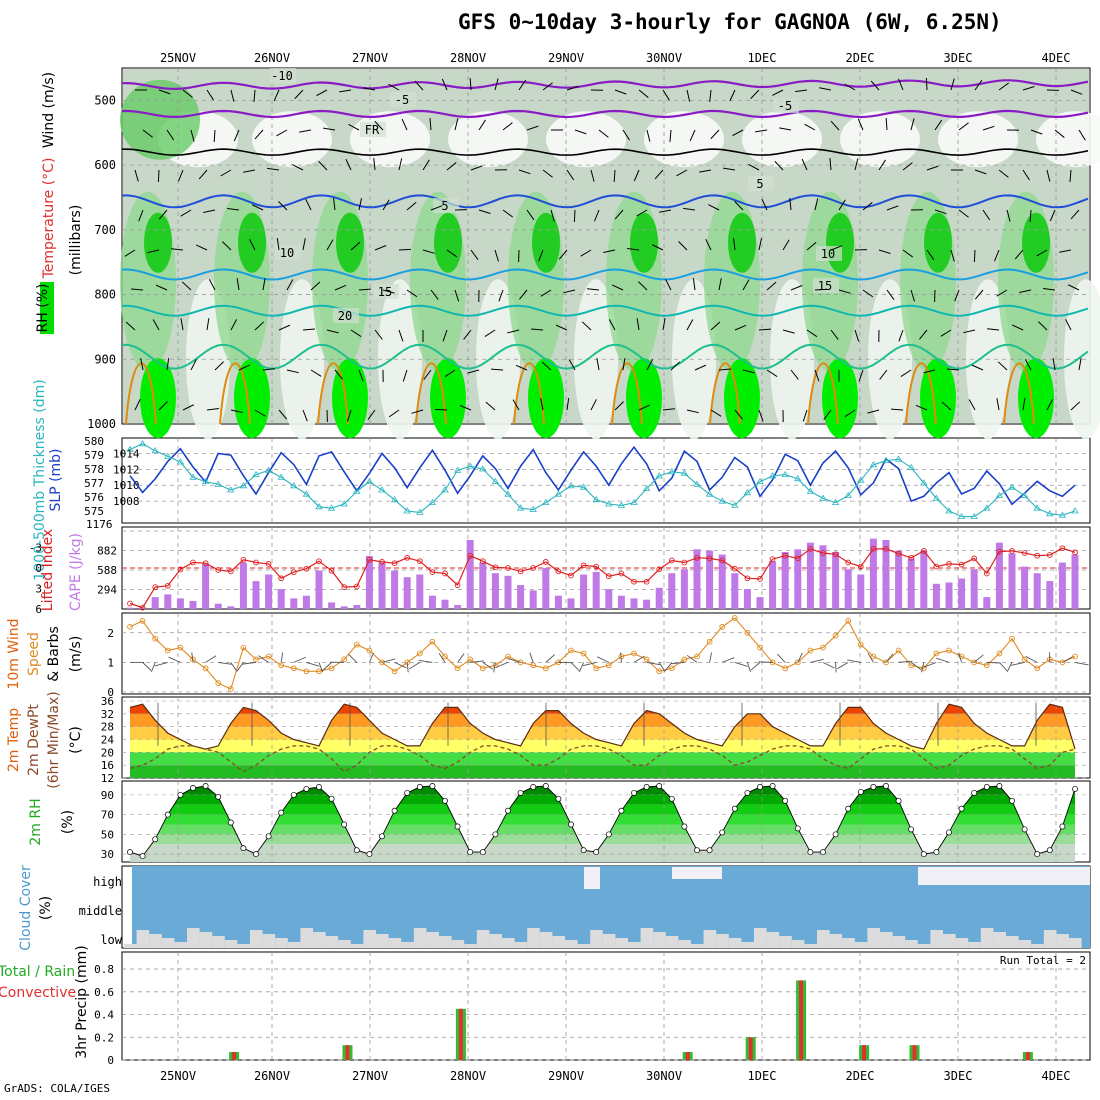  I want to click on precip-tick-label: 0.8, so click(104, 969).